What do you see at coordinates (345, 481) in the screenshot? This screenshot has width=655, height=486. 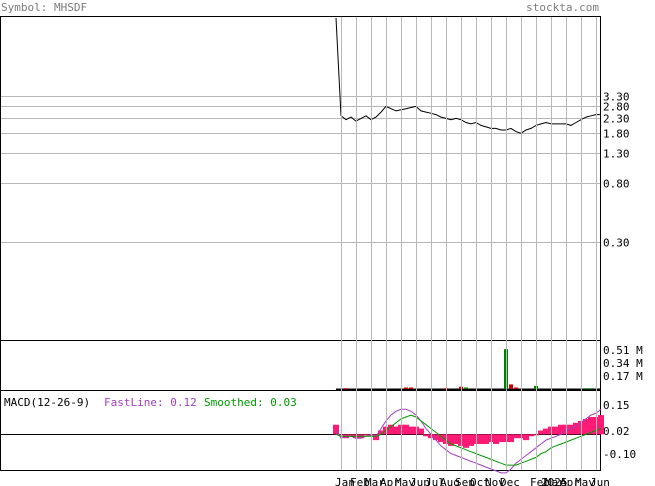 I see `month-label: Jan` at bounding box center [345, 481].